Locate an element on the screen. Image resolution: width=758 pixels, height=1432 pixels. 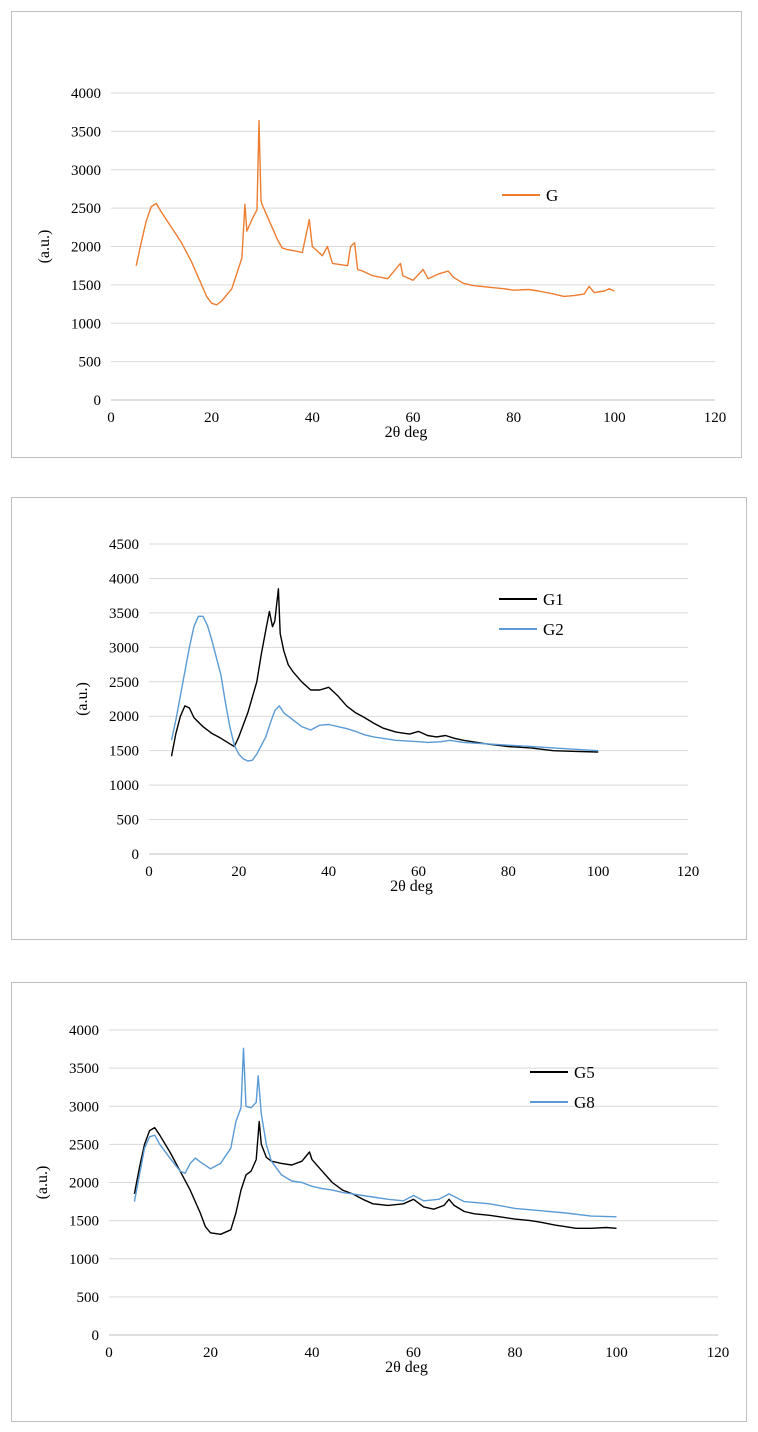
legend-label-g8: G8 is located at coordinates (584, 1102).